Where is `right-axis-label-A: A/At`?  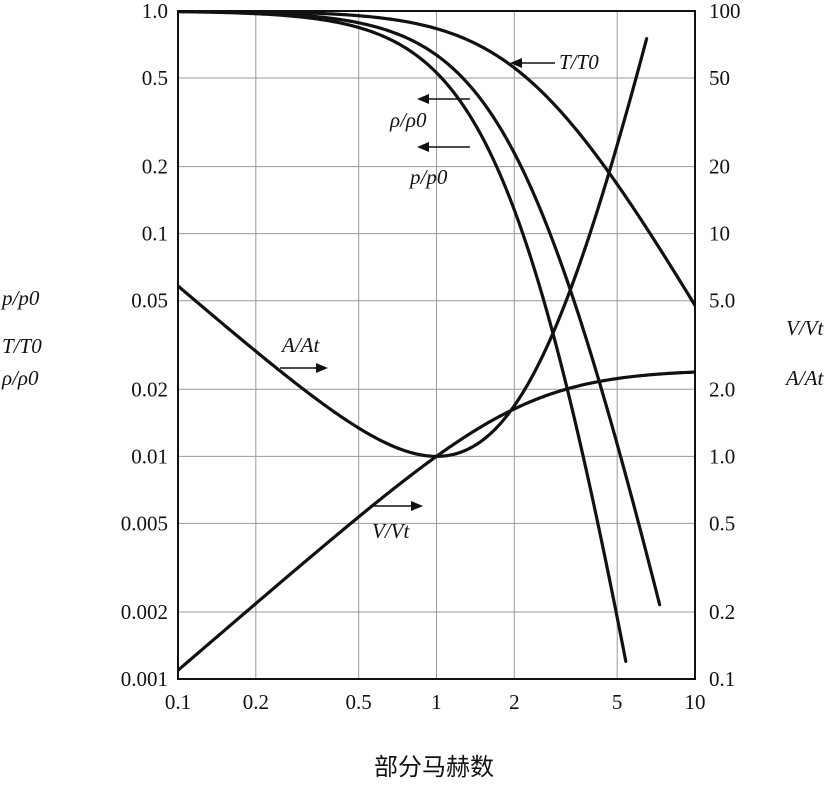
right-axis-label-A: A/At is located at coordinates (804, 378).